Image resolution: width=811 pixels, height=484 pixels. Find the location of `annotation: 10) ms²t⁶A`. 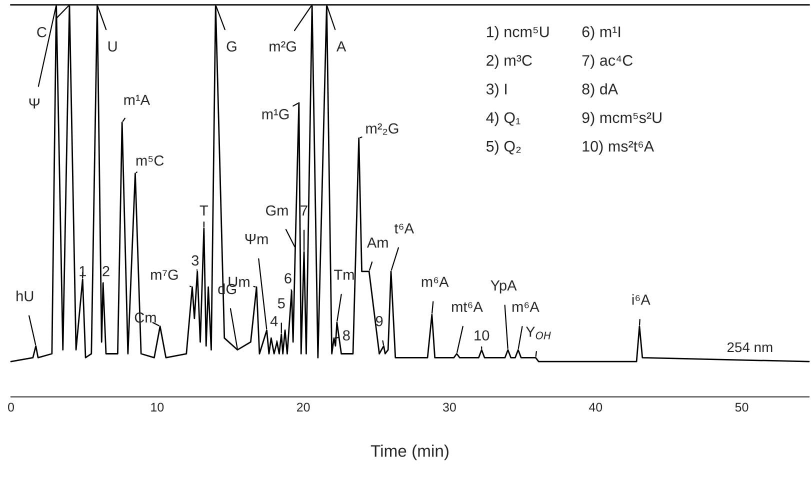

annotation: 10) ms²t⁶A is located at coordinates (618, 147).